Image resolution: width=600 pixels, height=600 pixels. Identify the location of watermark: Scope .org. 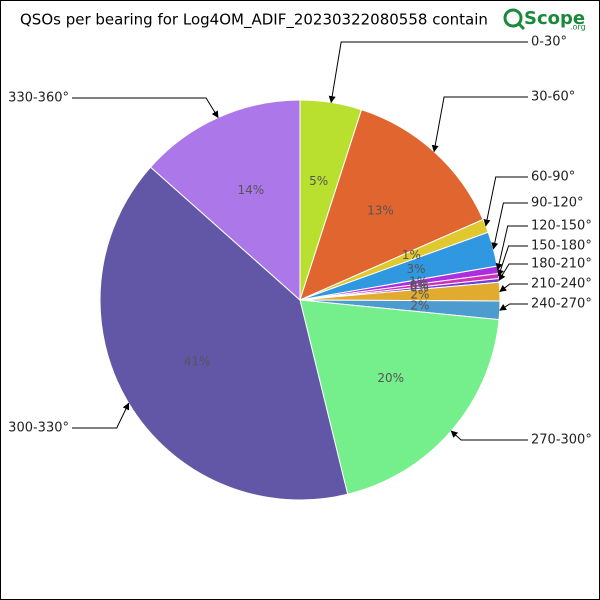
(544, 19).